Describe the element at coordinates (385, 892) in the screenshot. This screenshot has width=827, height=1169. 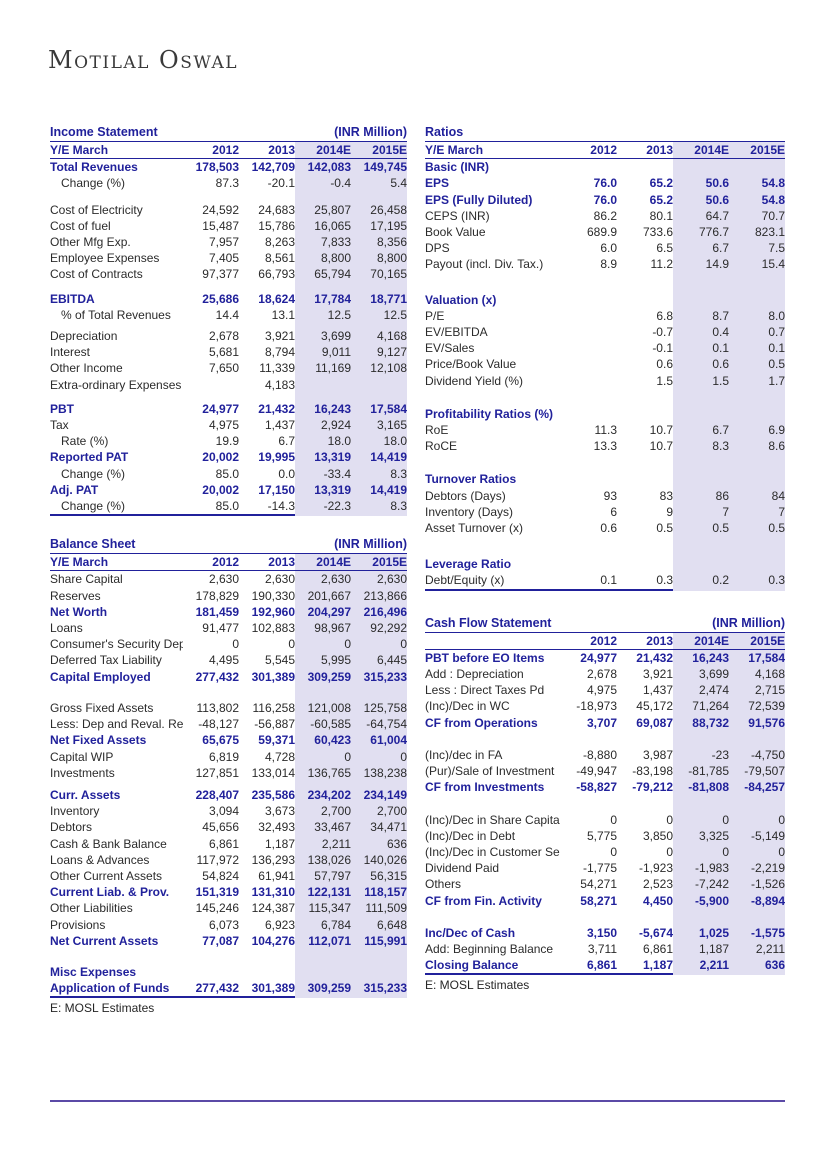
I see `cell-value: 118,157` at that location.